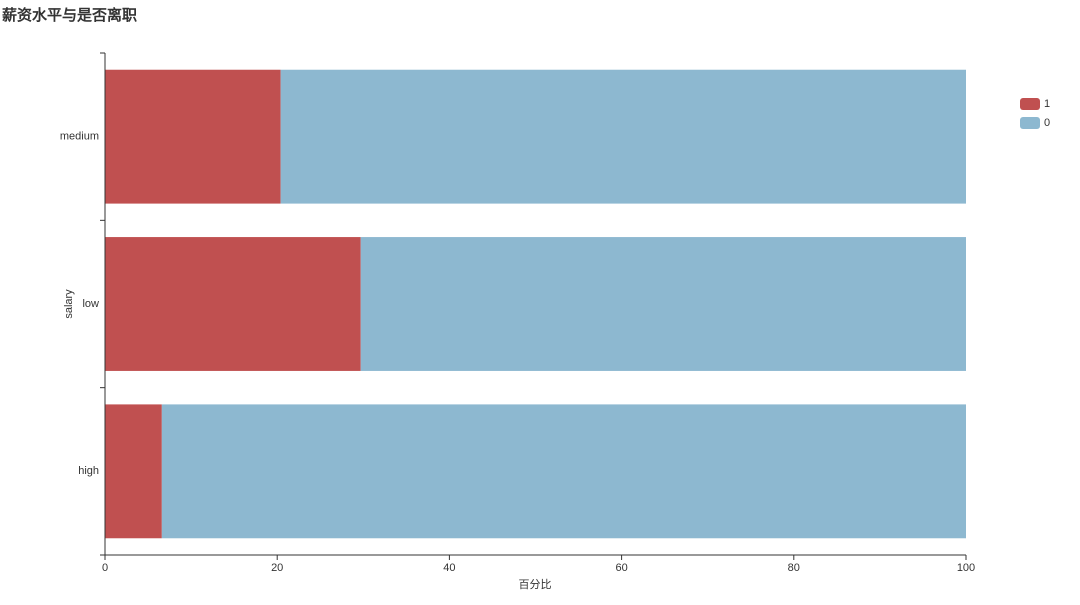  What do you see at coordinates (69, 304) in the screenshot?
I see `y-axis-label: salary` at bounding box center [69, 304].